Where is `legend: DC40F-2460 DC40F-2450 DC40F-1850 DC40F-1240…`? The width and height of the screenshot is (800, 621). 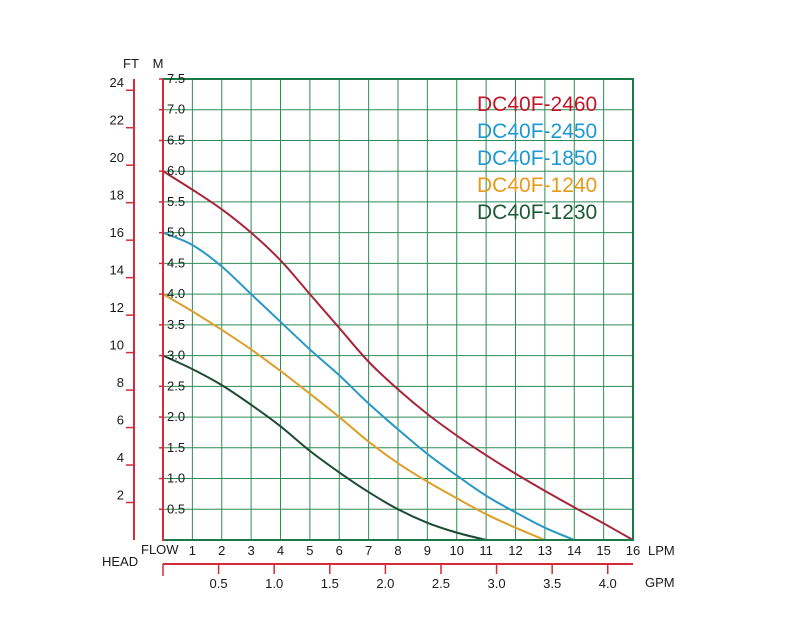 legend: DC40F-2460 DC40F-2450 DC40F-1850 DC40F-1240… is located at coordinates (537, 158).